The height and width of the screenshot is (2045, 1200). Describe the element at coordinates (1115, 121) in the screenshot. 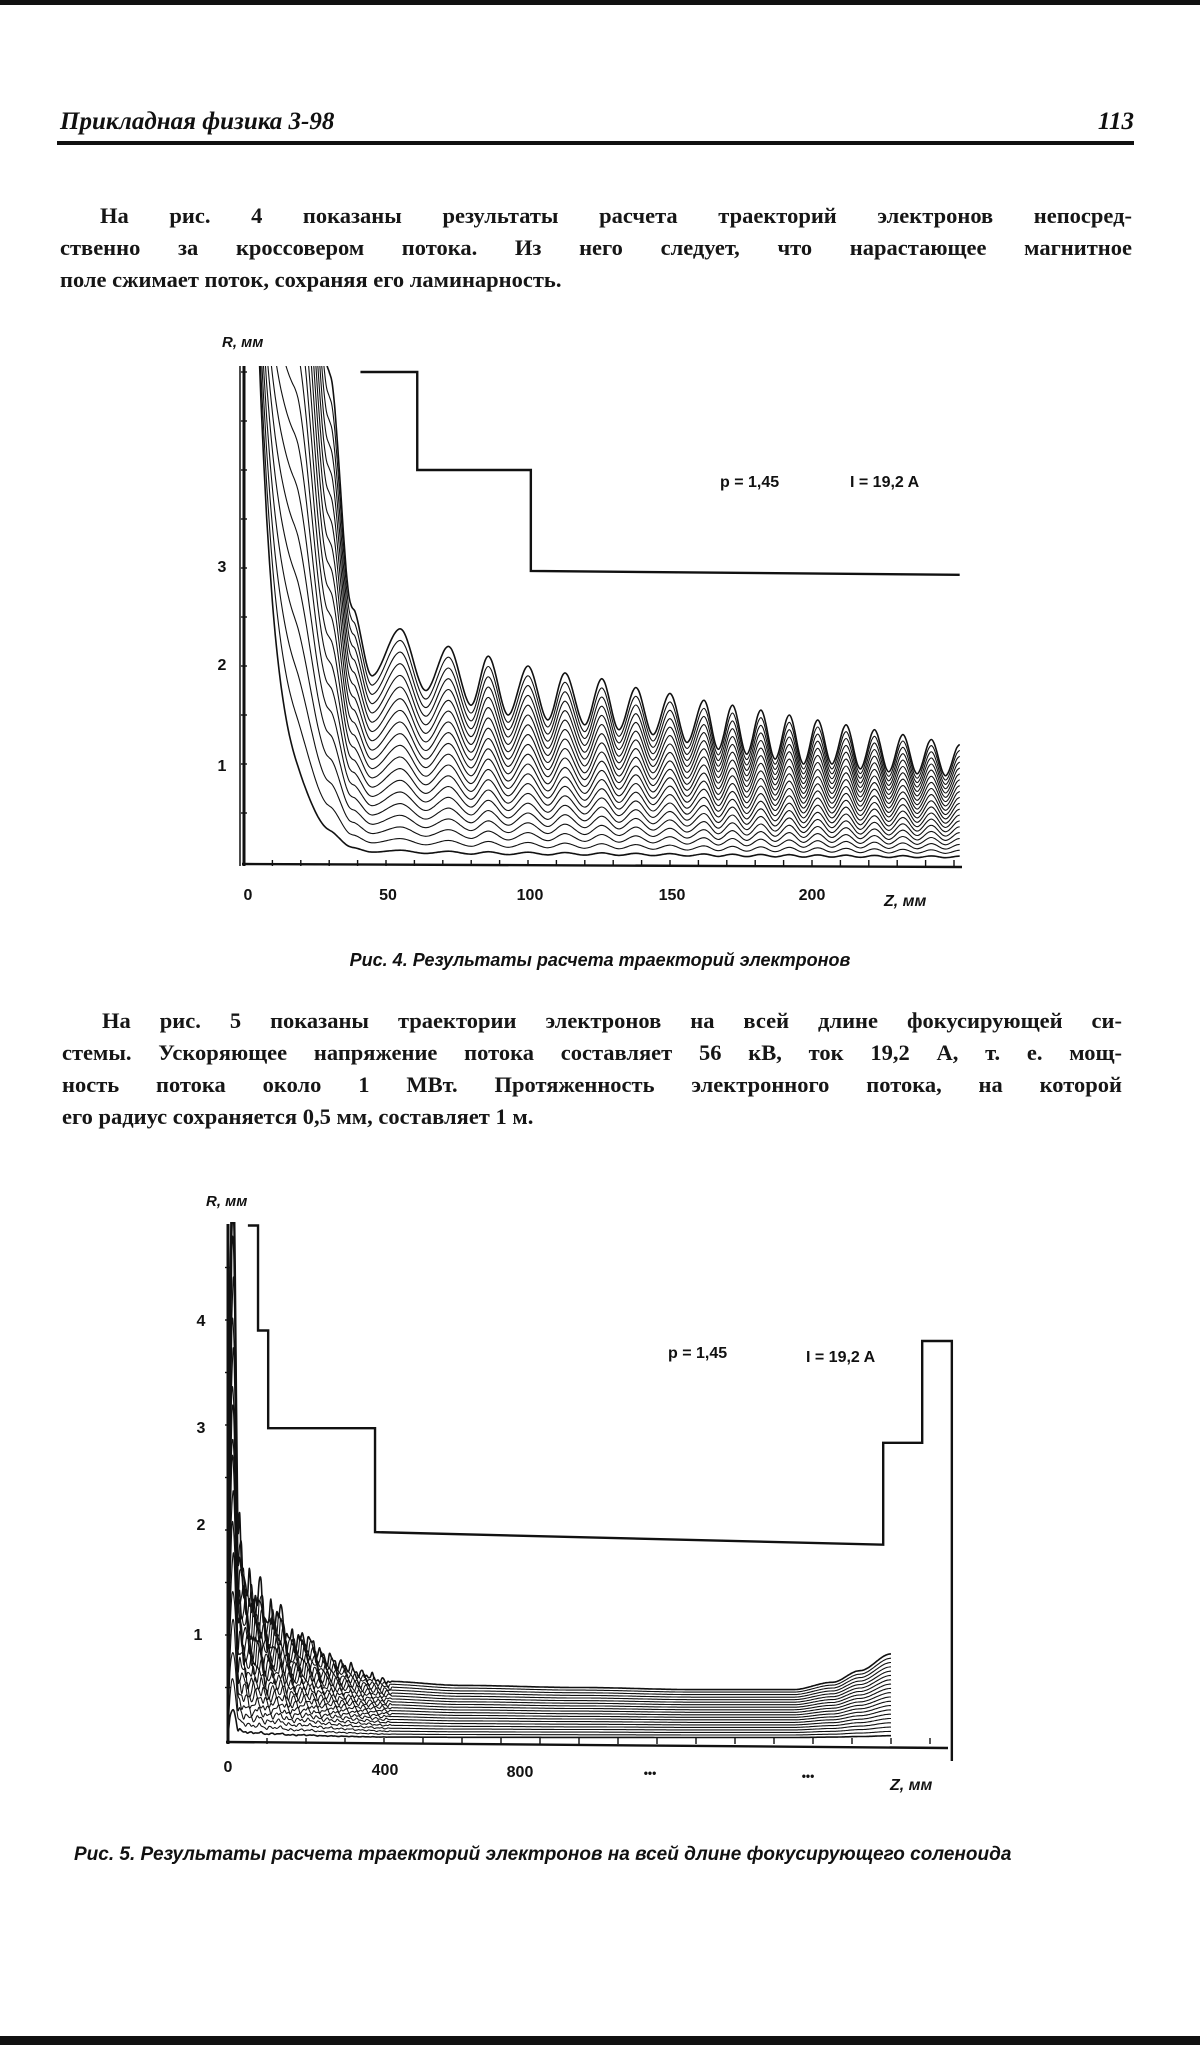

I see `page-number: 113` at that location.